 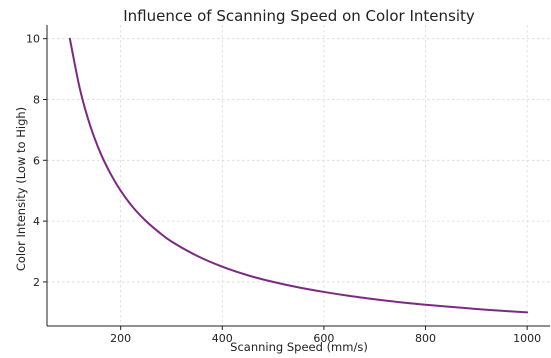 What do you see at coordinates (36, 282) in the screenshot?
I see `y-tick-label: 2` at bounding box center [36, 282].